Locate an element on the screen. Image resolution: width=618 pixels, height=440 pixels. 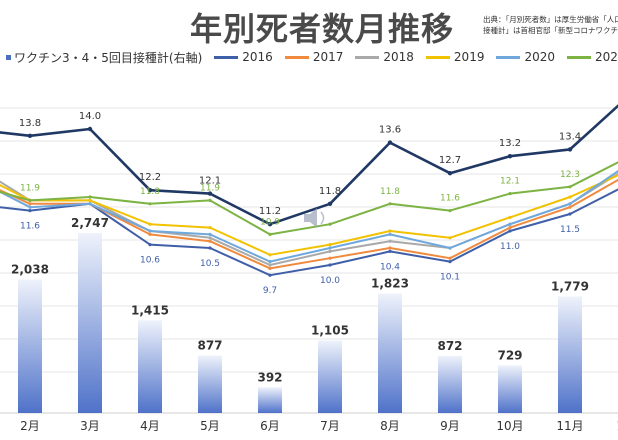
legend-swatch-vaccine is located at coordinates (8, 57).